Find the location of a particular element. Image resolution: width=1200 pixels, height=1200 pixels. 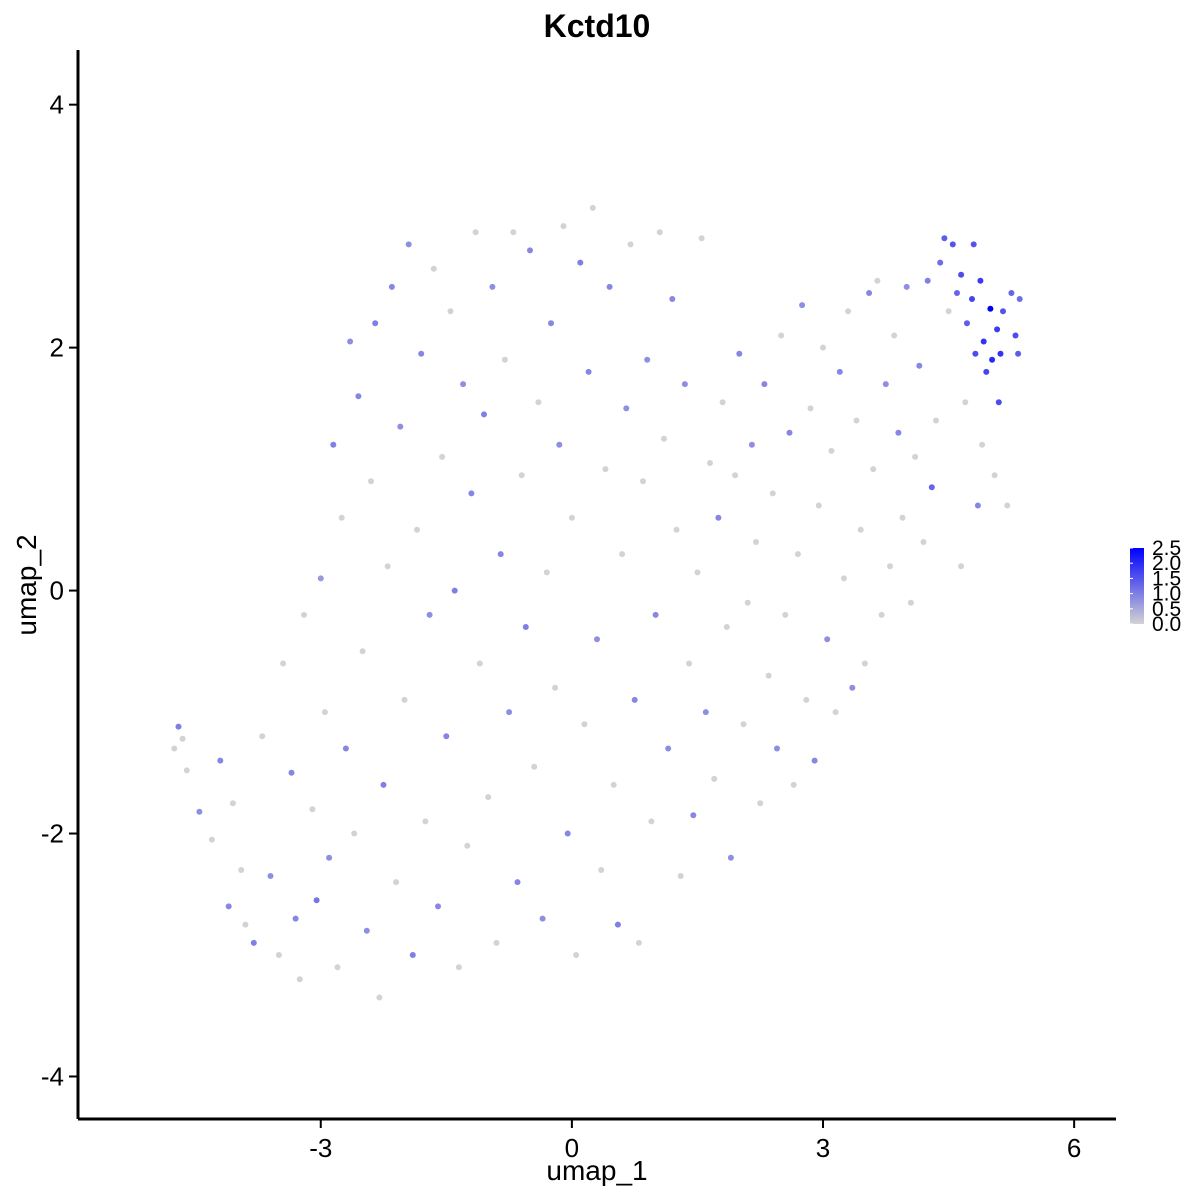

x-tick-label: 6 is located at coordinates (1074, 1148).